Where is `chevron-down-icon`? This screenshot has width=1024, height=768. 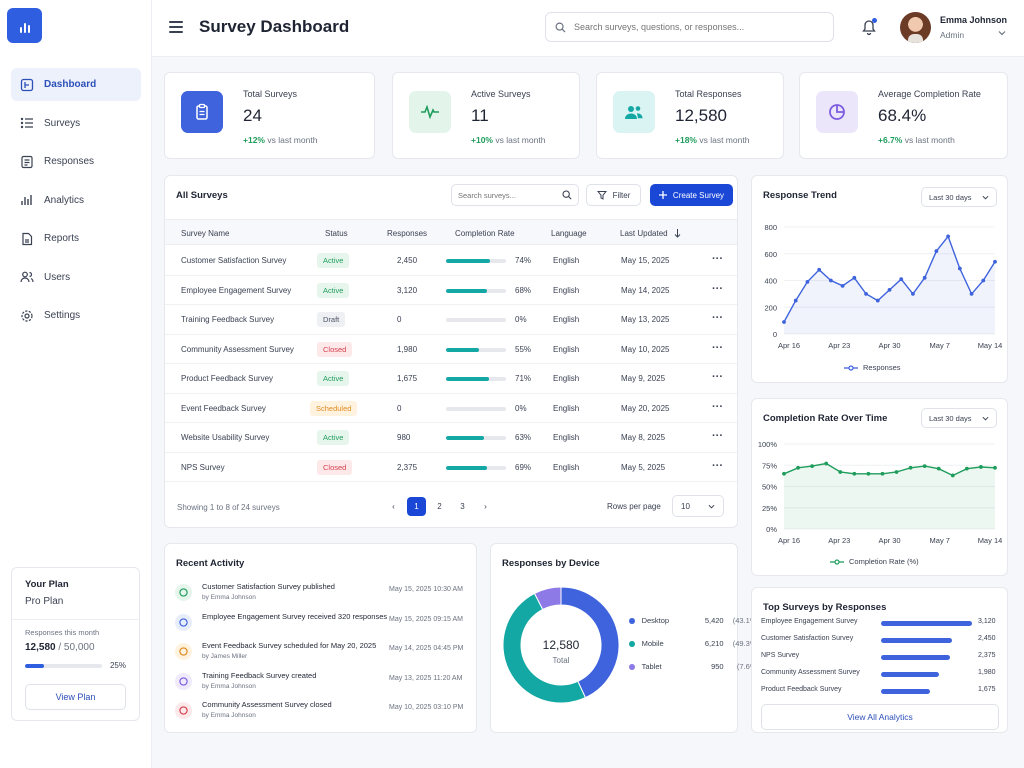
chevron-down-icon is located at coordinates (1002, 33).